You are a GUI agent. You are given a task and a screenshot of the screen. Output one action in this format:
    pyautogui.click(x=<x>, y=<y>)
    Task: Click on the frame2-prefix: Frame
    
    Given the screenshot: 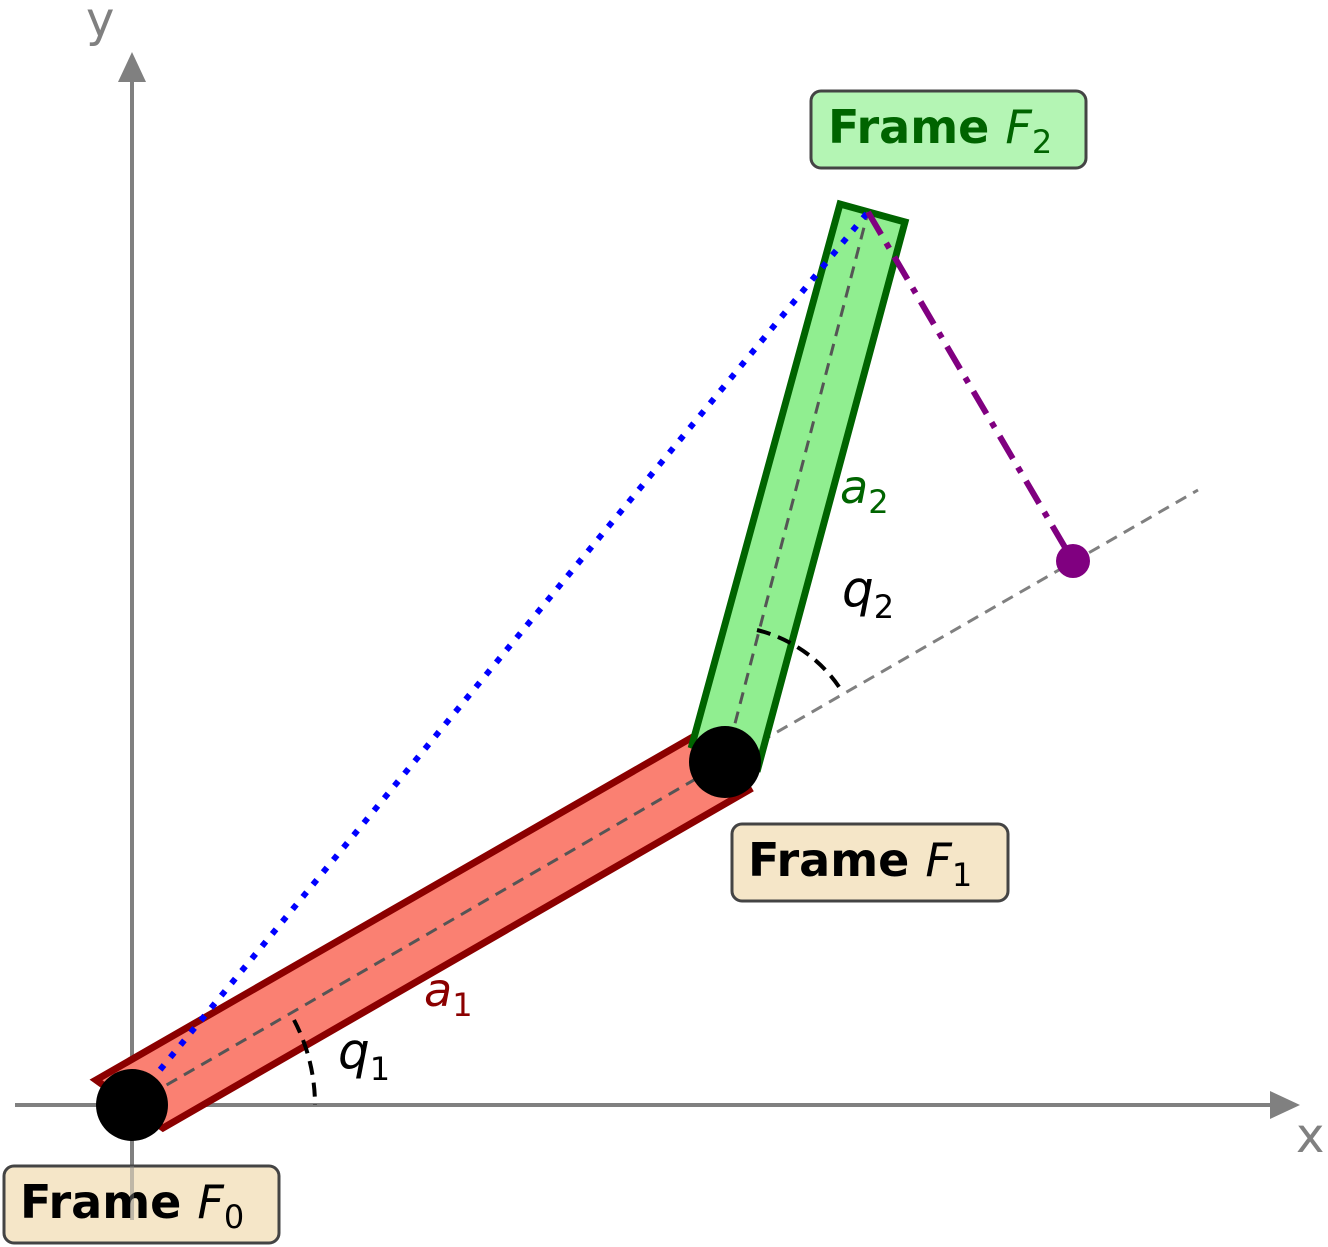 What is the action you would take?
    pyautogui.click(x=916, y=127)
    